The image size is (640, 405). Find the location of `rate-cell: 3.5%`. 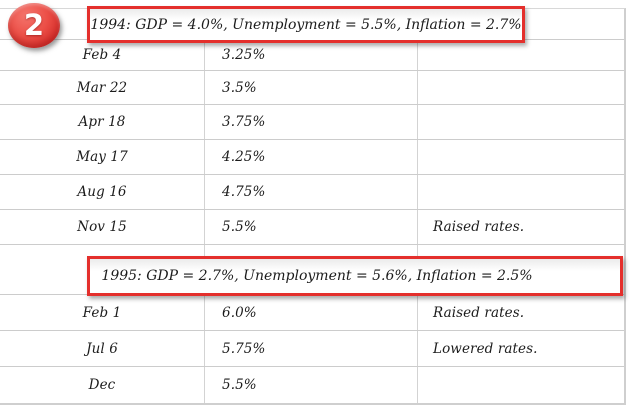

rate-cell: 3.5% is located at coordinates (311, 87).